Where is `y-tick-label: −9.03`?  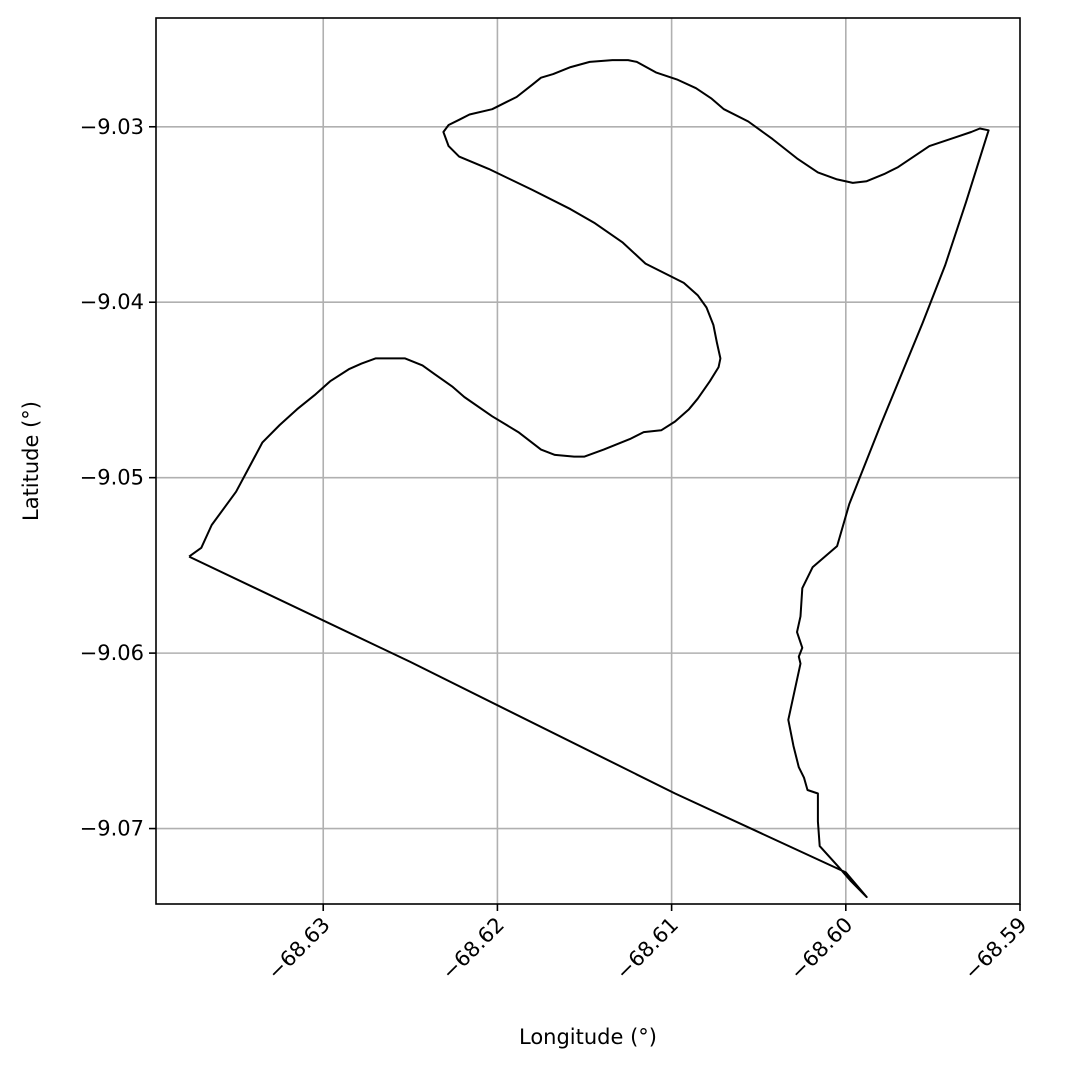
y-tick-label: −9.03 is located at coordinates (112, 127).